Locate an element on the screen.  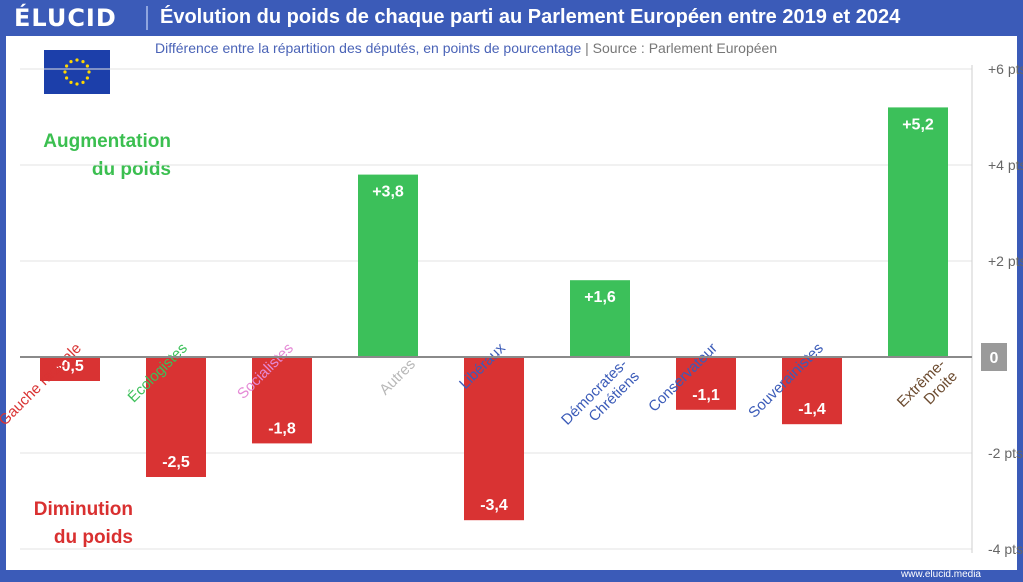
decrease-annotation: Diminution du poids is located at coordinates (83, 524).